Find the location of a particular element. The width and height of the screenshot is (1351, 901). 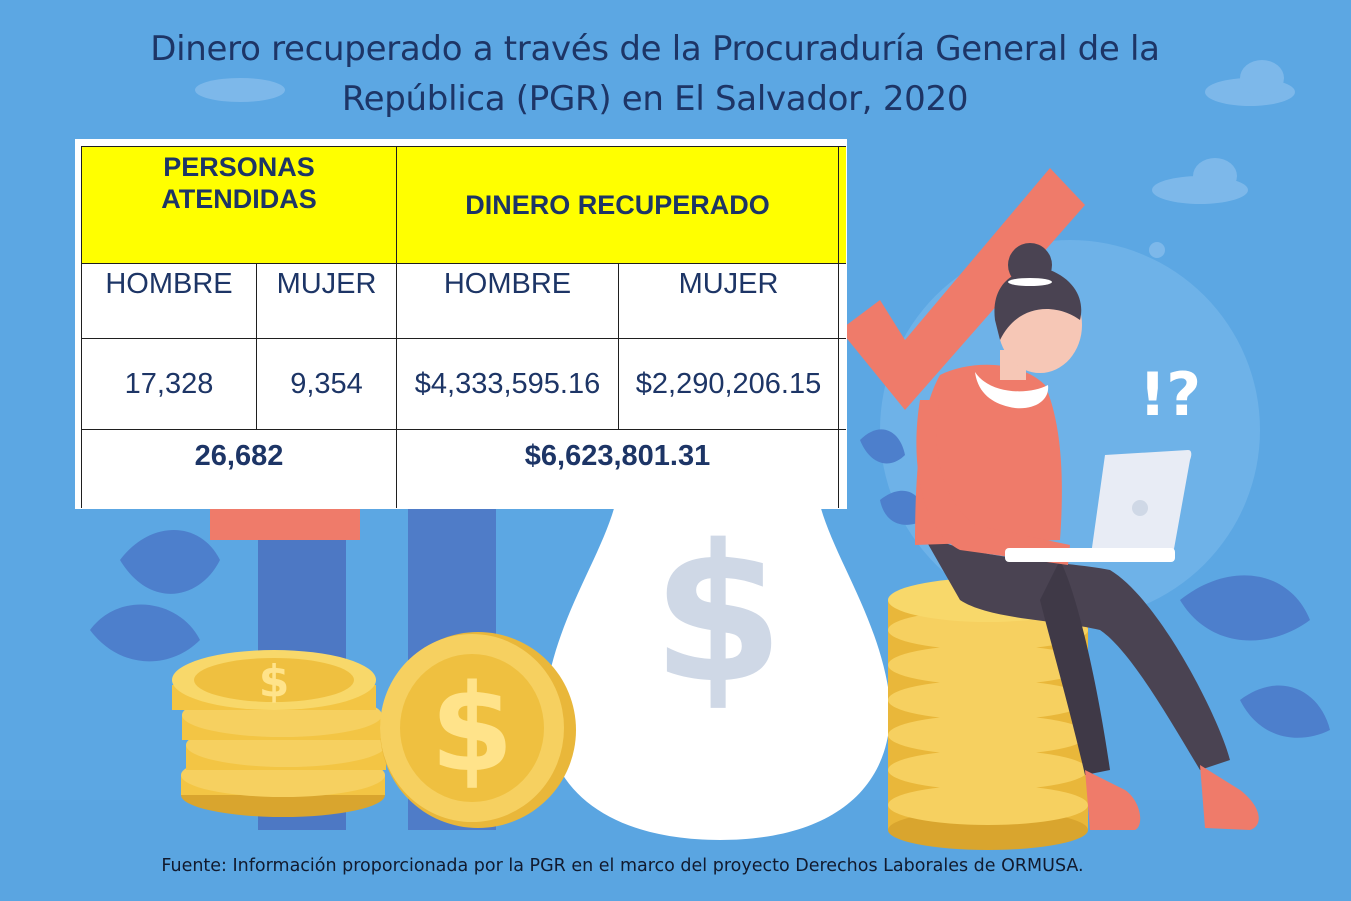

subheader-persons-women: MUJER is located at coordinates (326, 301).